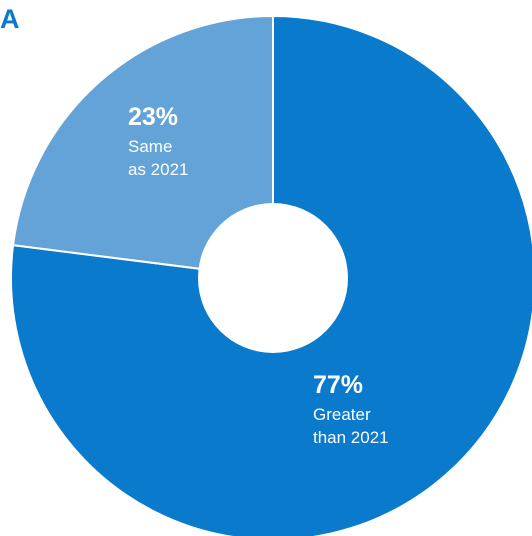  What do you see at coordinates (10, 19) in the screenshot?
I see `panel-label: A` at bounding box center [10, 19].